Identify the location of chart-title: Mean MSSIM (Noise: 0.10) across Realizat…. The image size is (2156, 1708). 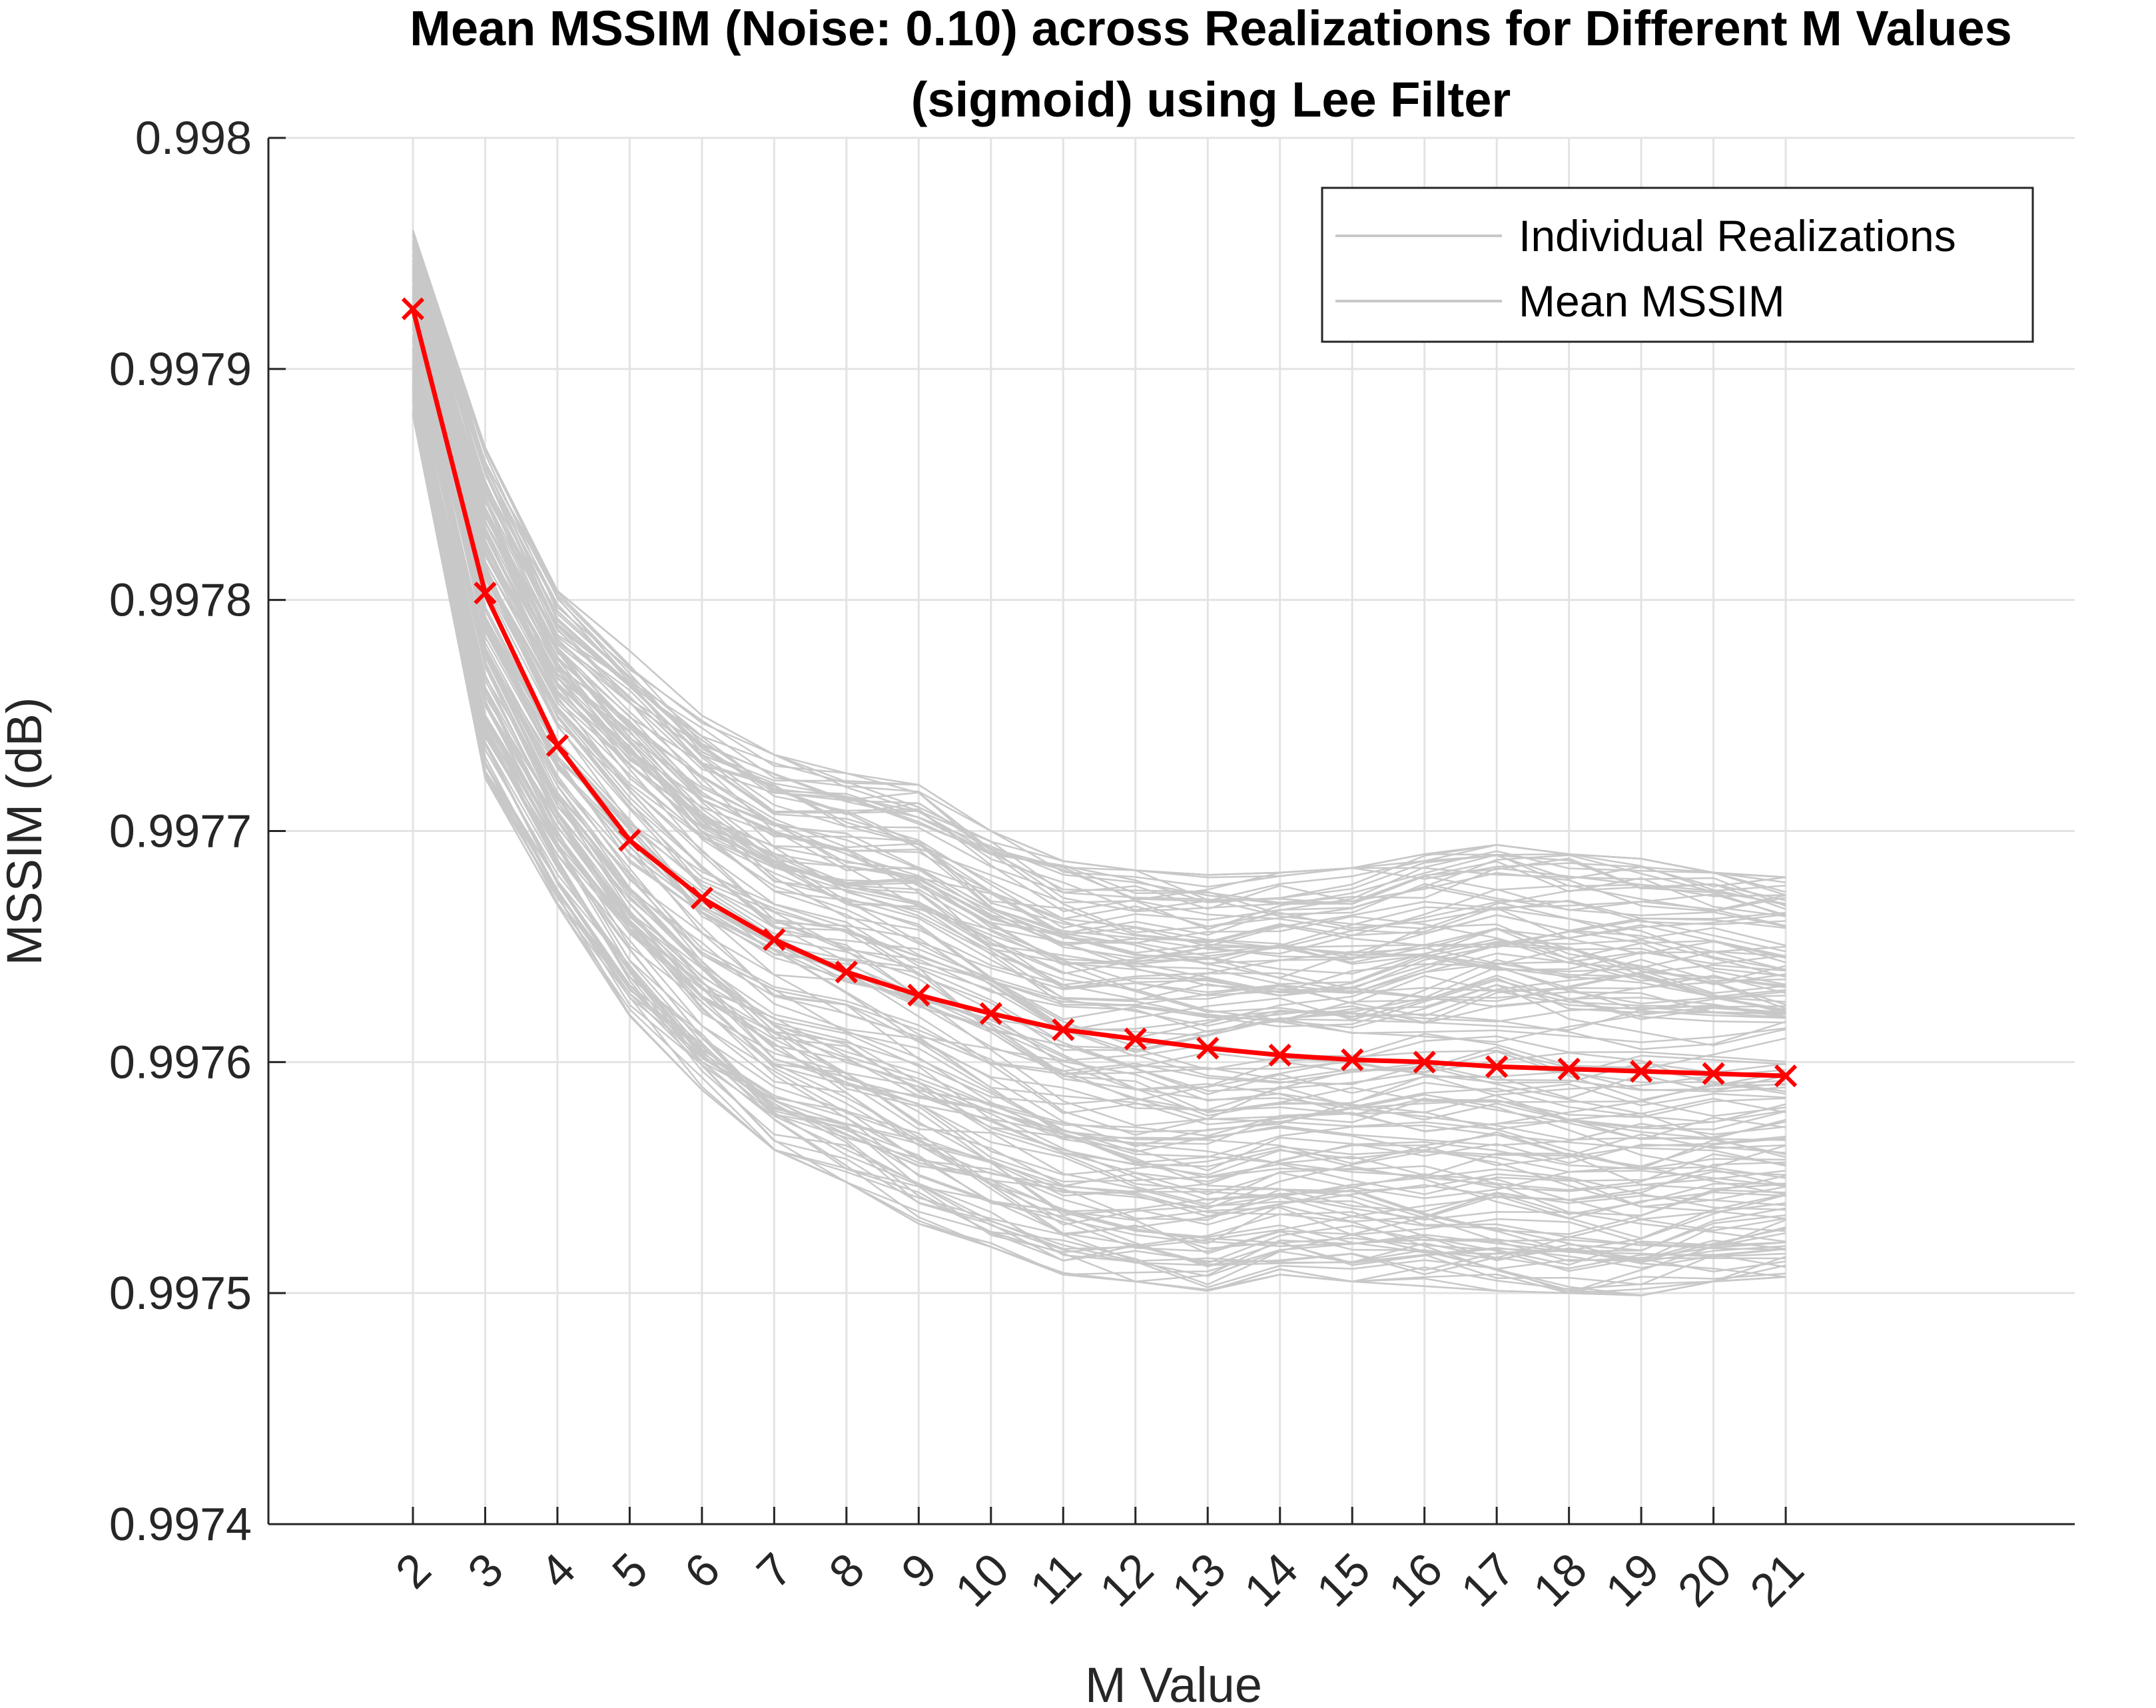
(1211, 28).